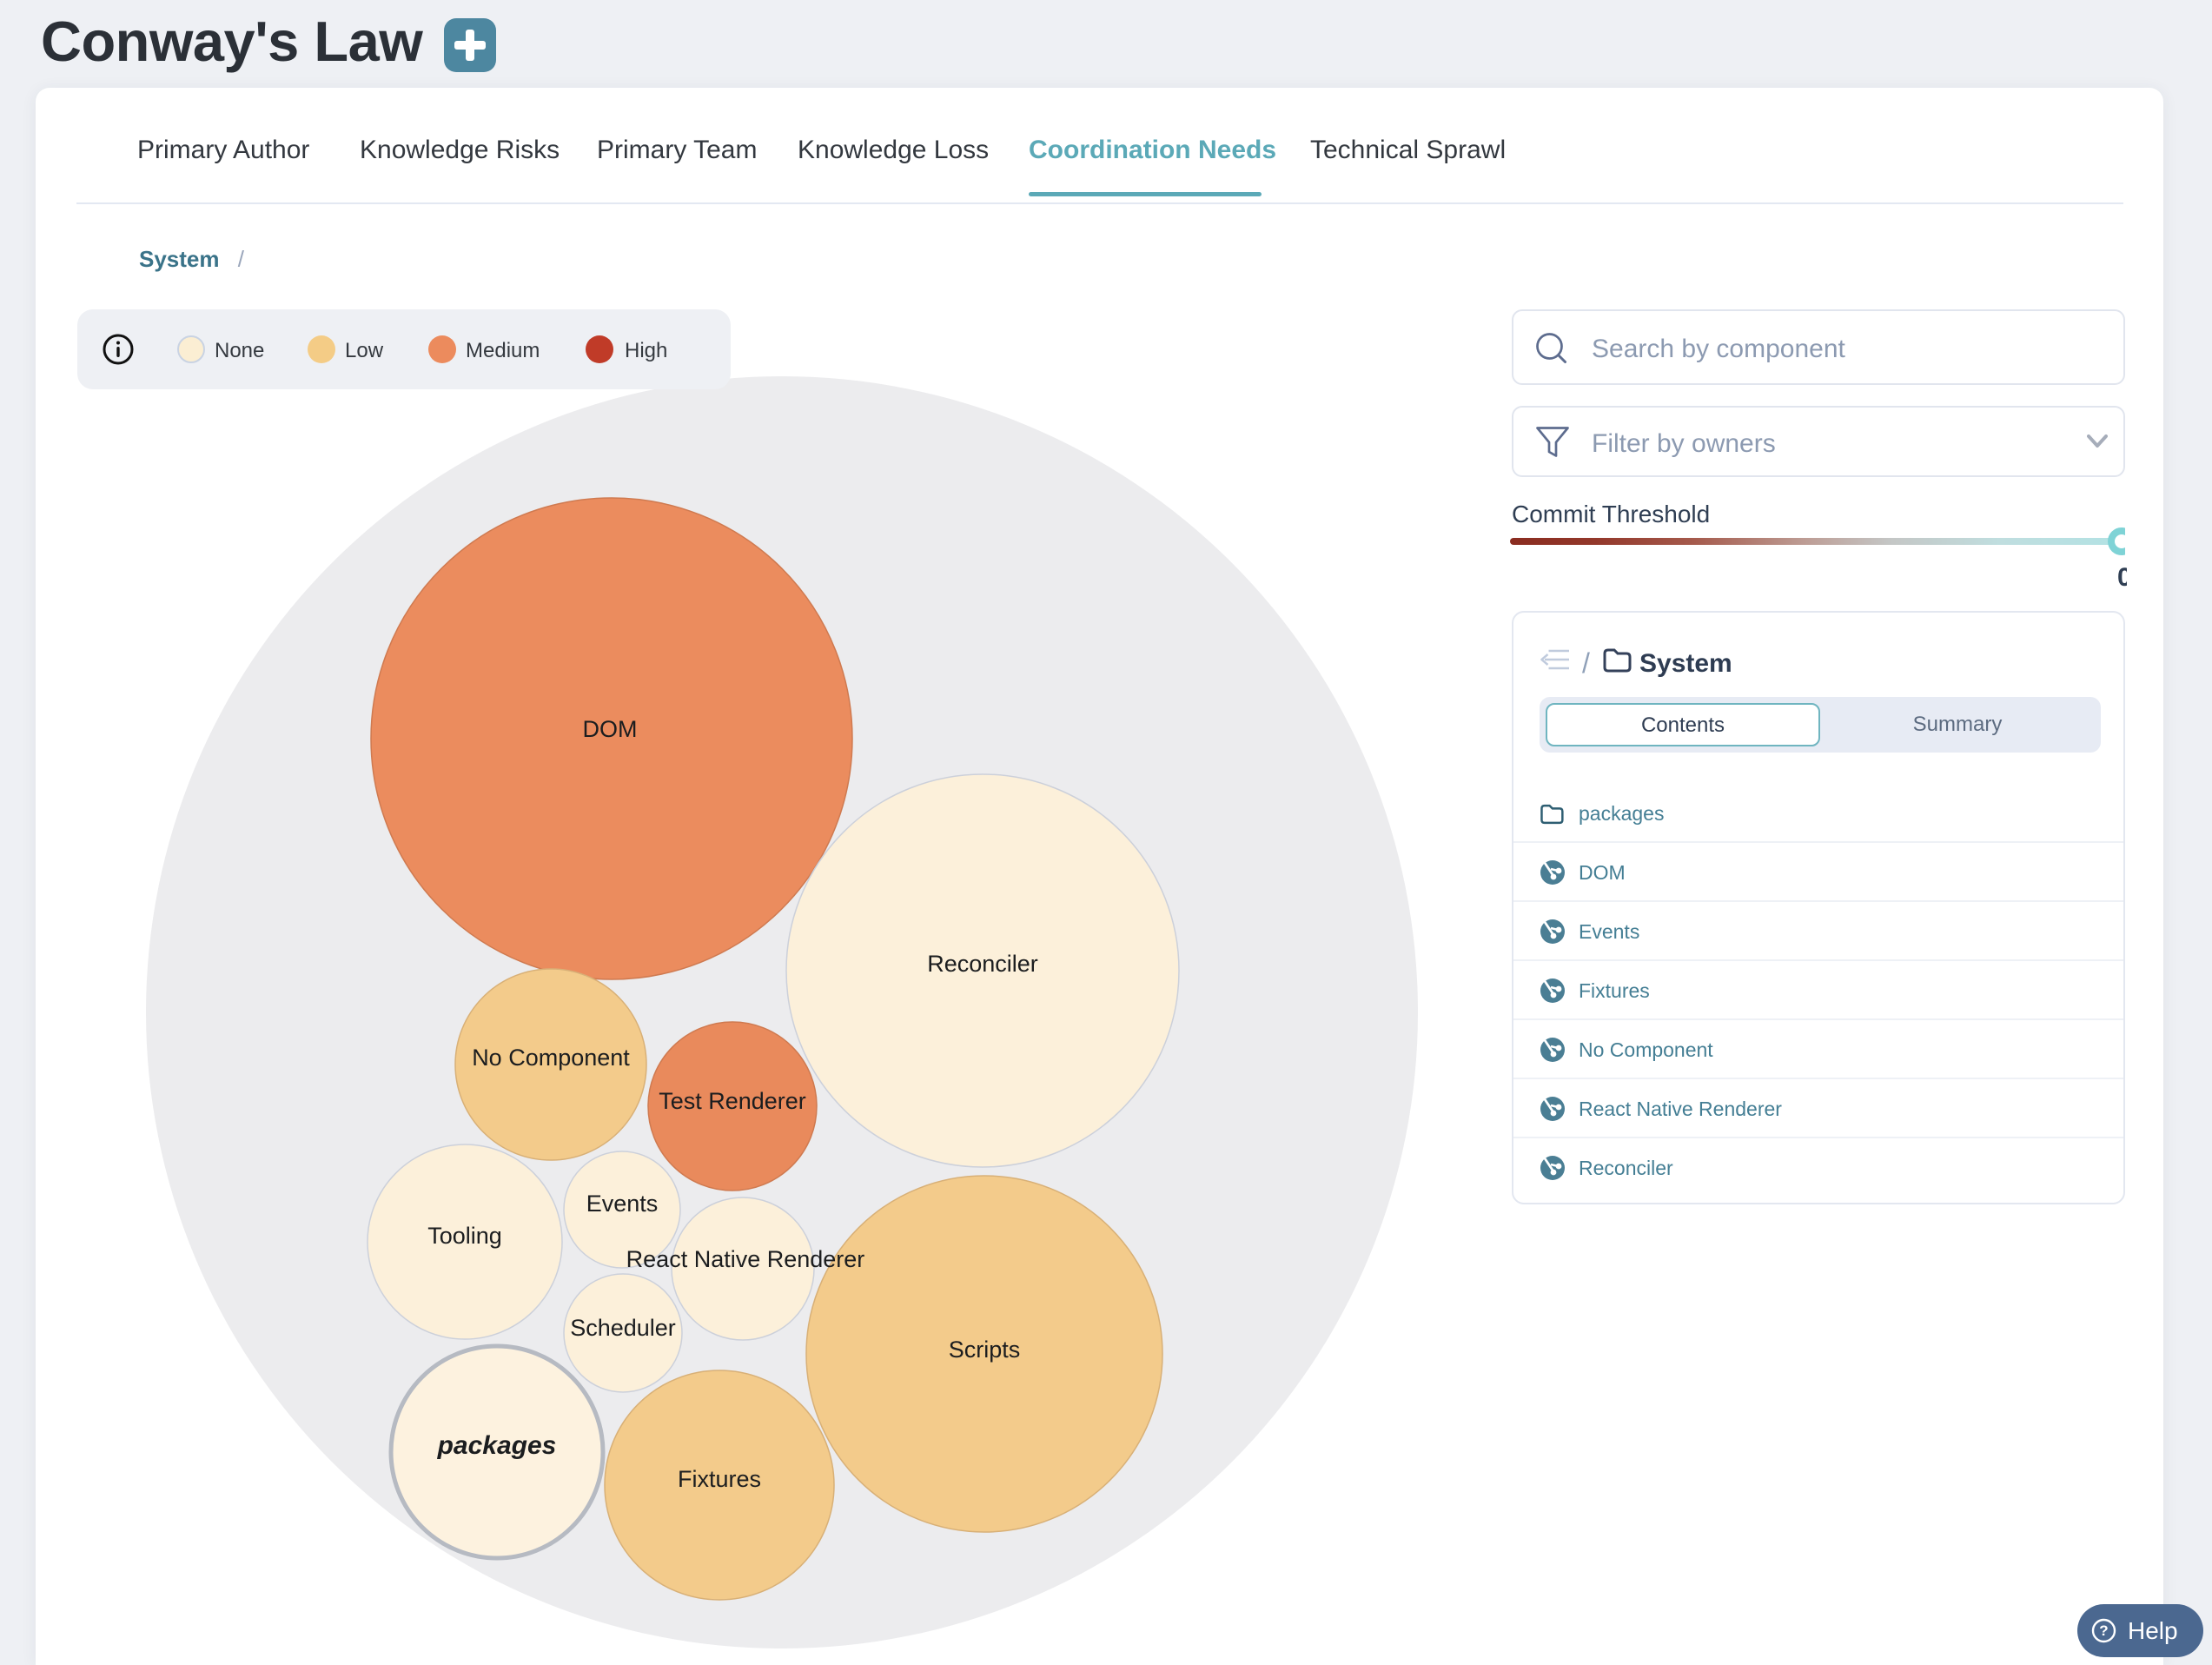 Image resolution: width=2212 pixels, height=1665 pixels. What do you see at coordinates (551, 1058) in the screenshot?
I see `svg-text: No Component` at bounding box center [551, 1058].